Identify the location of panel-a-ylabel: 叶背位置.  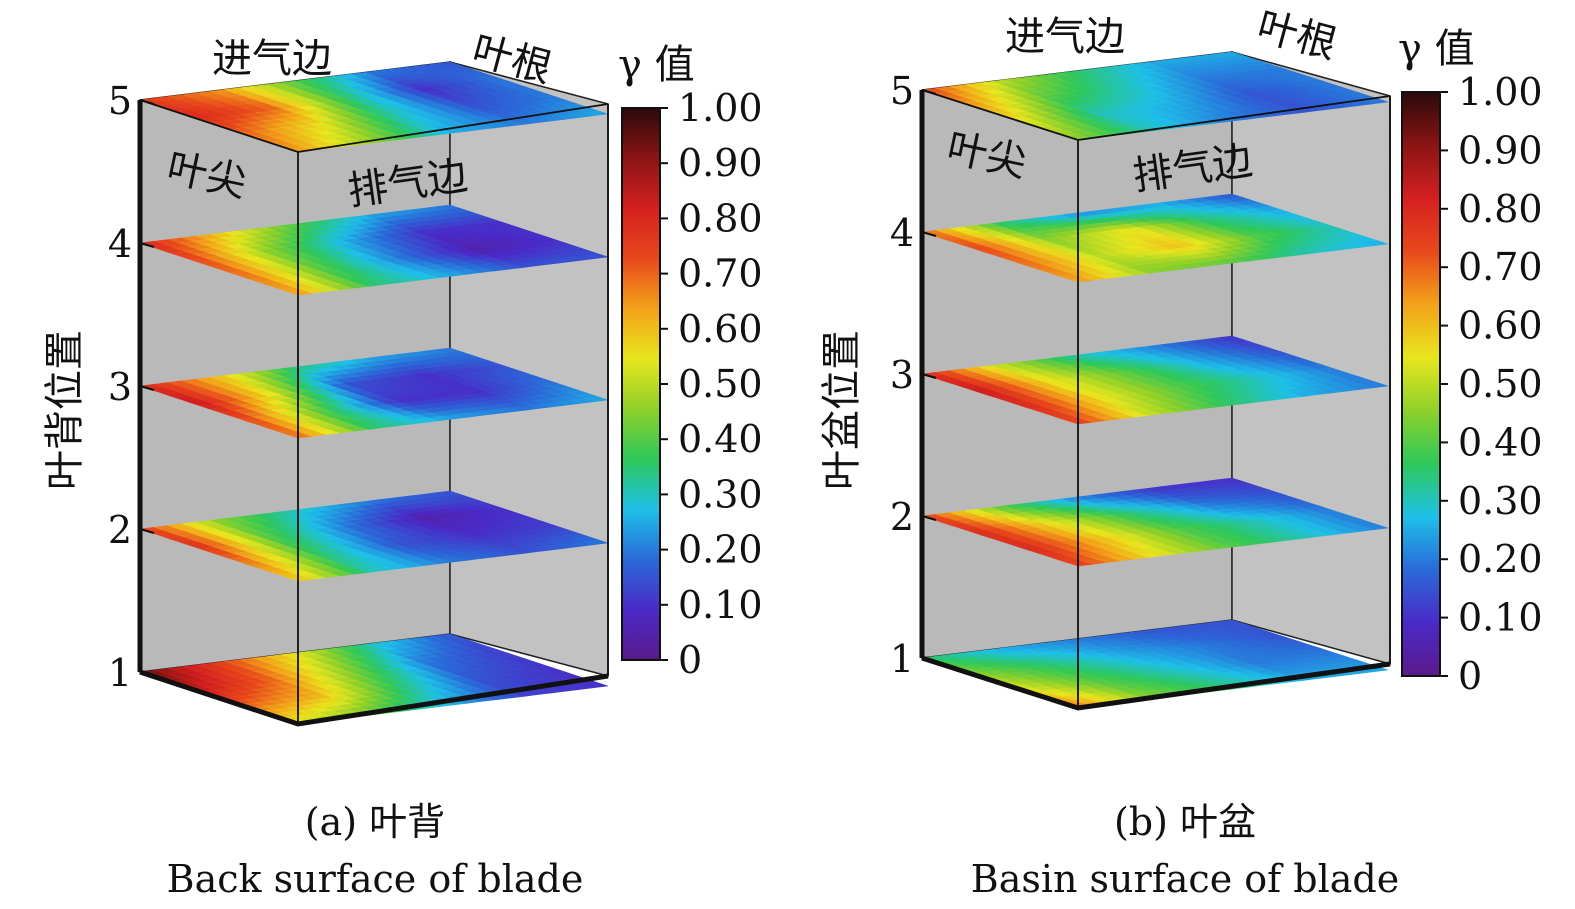
(65, 410).